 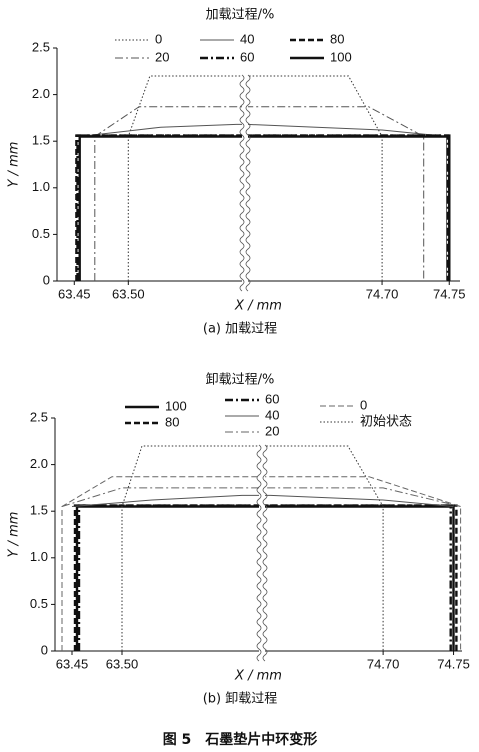 I want to click on figure-caption: 图 5 石墨垫片中环变形, so click(x=240, y=739).